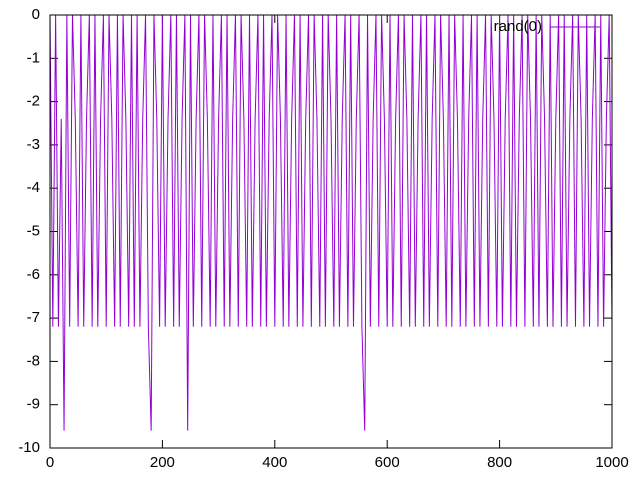 This screenshot has height=480, width=640. I want to click on y-tick-label: -1, so click(33, 57).